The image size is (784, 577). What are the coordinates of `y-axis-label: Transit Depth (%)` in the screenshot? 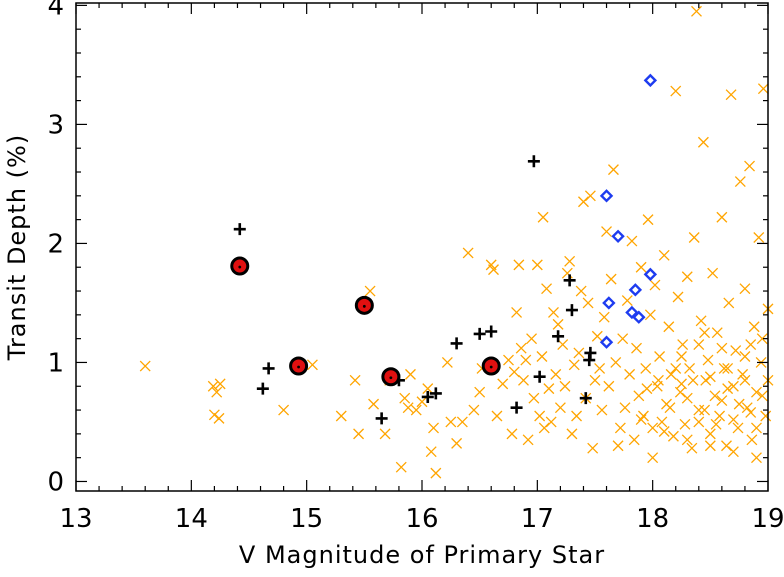 It's located at (17, 247).